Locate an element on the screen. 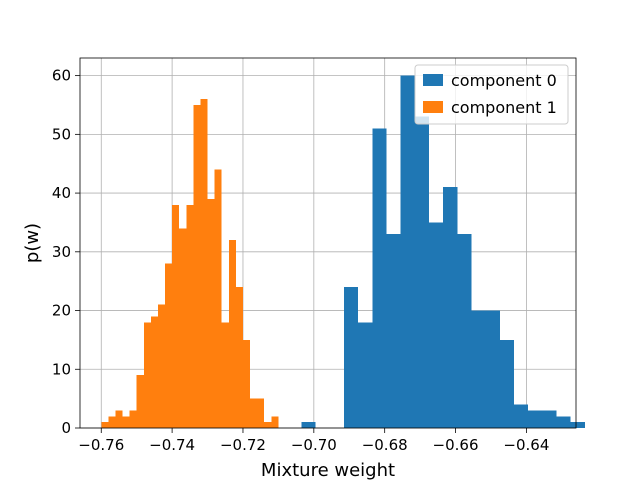  legend-label-component-1: component 1 is located at coordinates (504, 107).